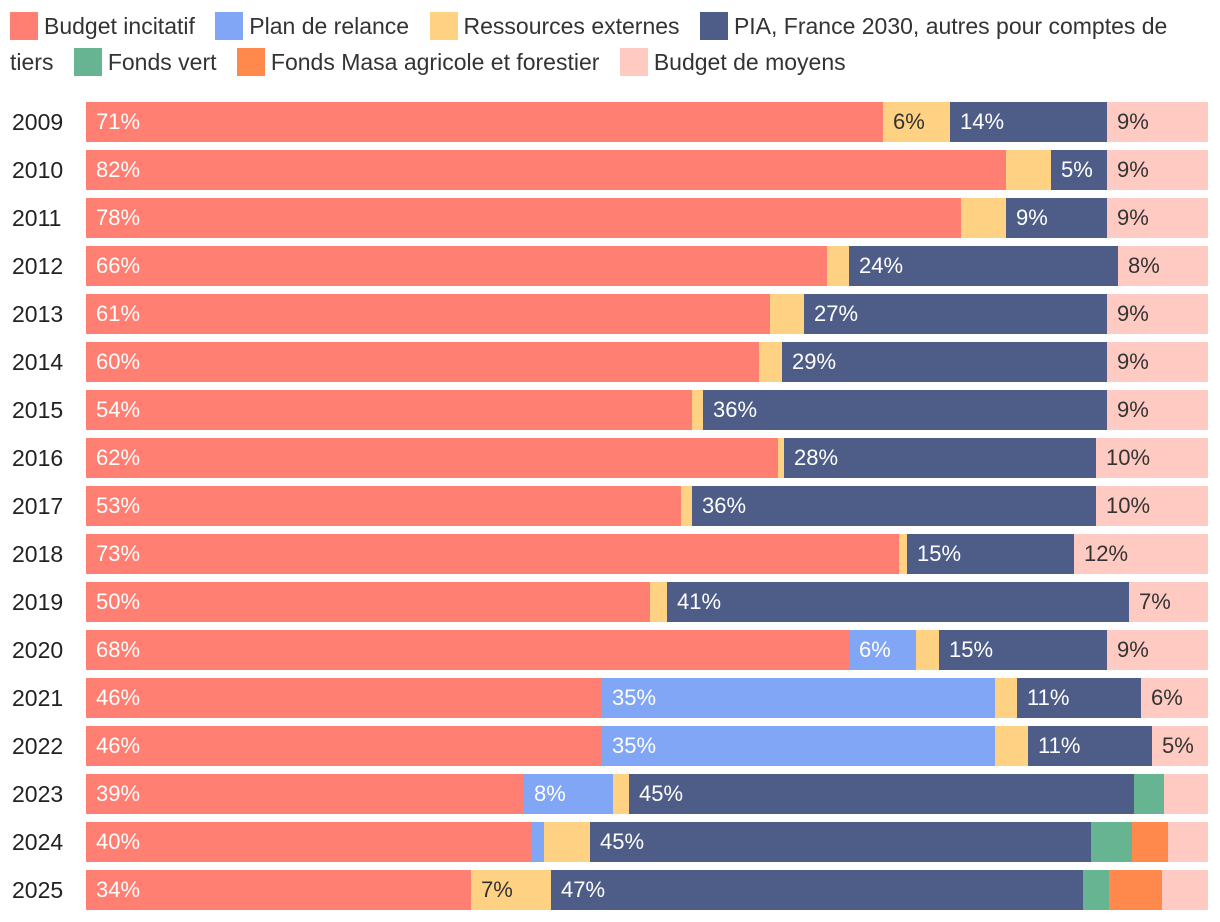 This screenshot has width=1220, height=922. What do you see at coordinates (38, 314) in the screenshot?
I see `year-label-2013: 2013` at bounding box center [38, 314].